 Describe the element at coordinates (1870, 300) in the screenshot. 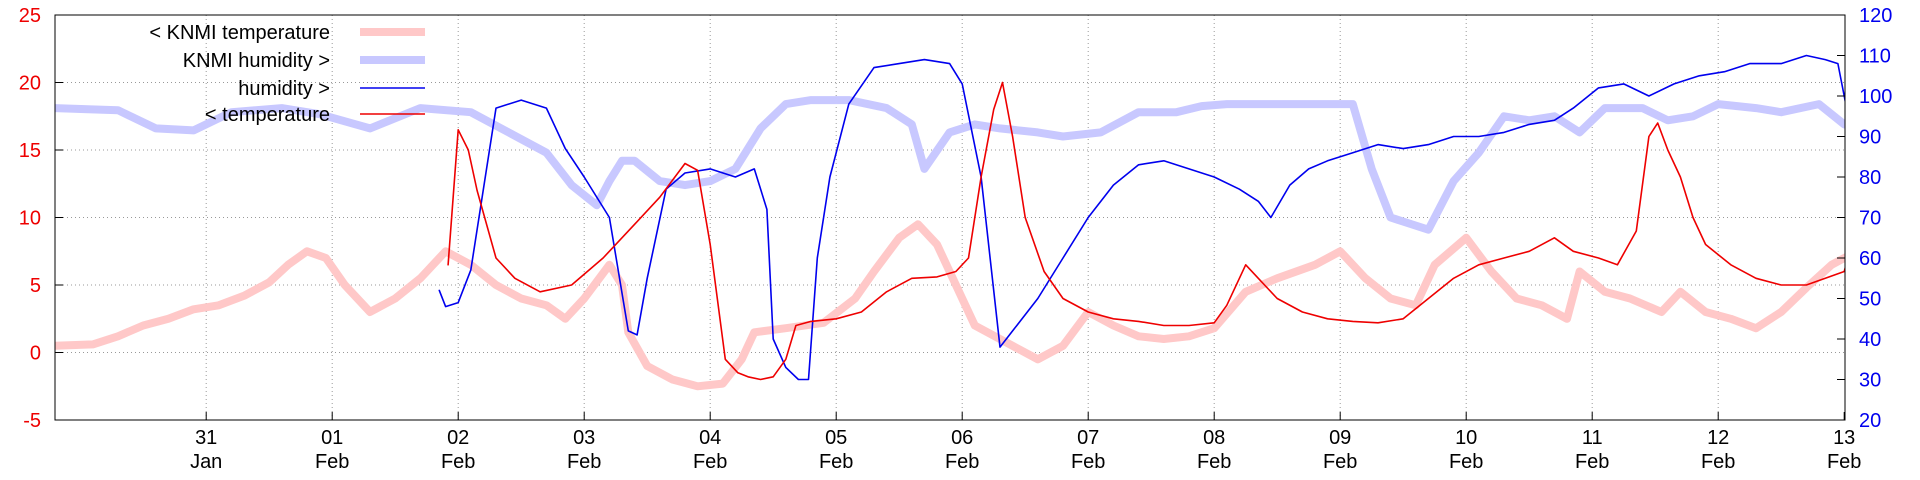

I see `y-right-tick-label: 50` at that location.